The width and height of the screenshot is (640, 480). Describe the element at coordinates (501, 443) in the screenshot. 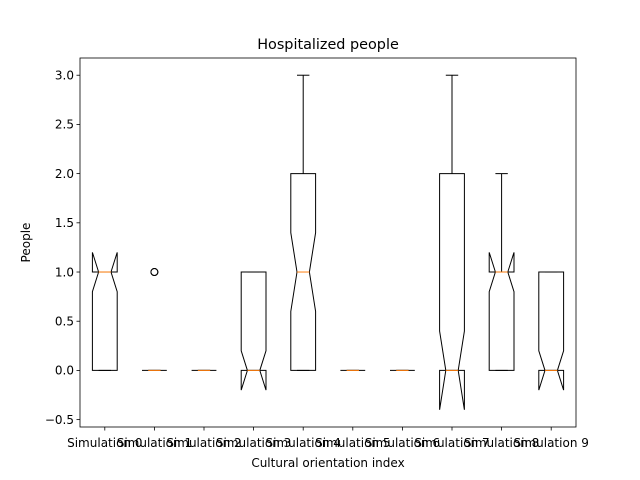

I see `x-tick-label: Simulation 8` at that location.